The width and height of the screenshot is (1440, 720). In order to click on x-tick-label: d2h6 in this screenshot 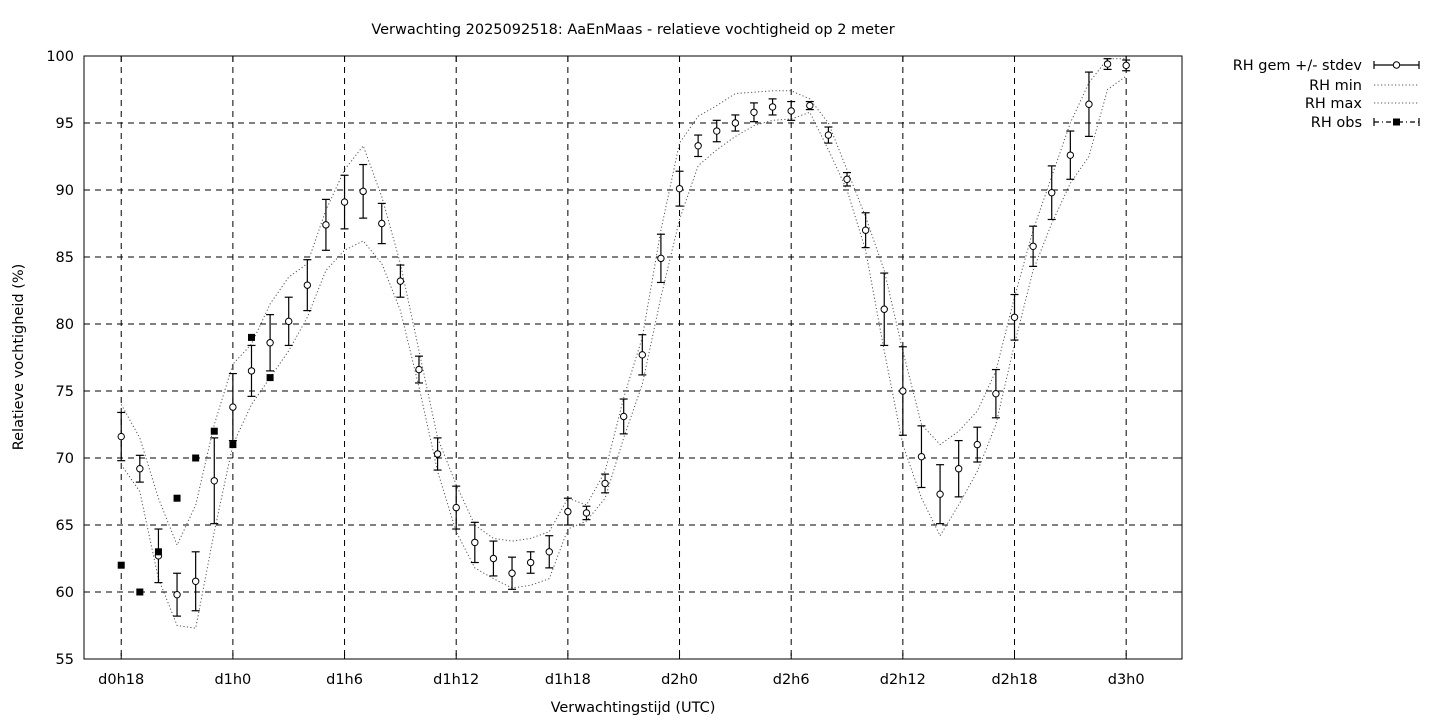, I will do `click(791, 680)`.